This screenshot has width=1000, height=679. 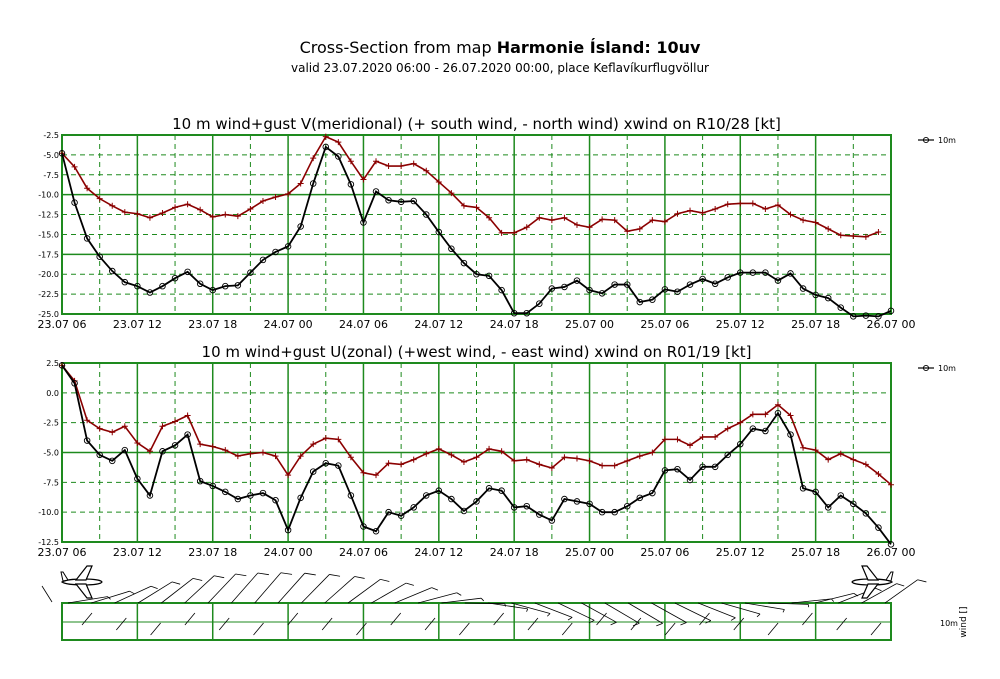 I want to click on airplane-right-icon, so click(x=872, y=582).